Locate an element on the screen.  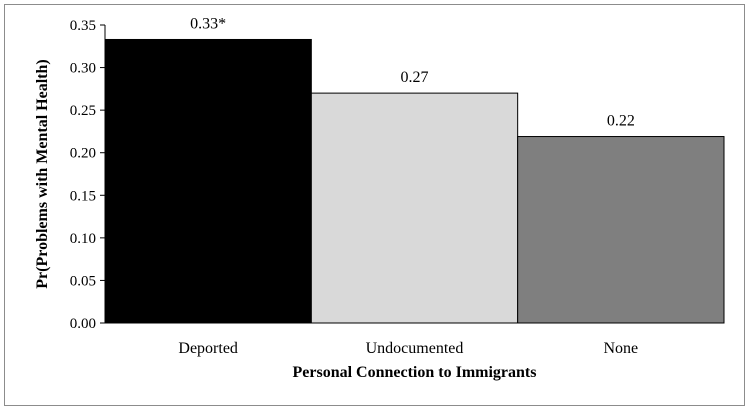
y-tick-label: 0.00 is located at coordinates (83, 324).